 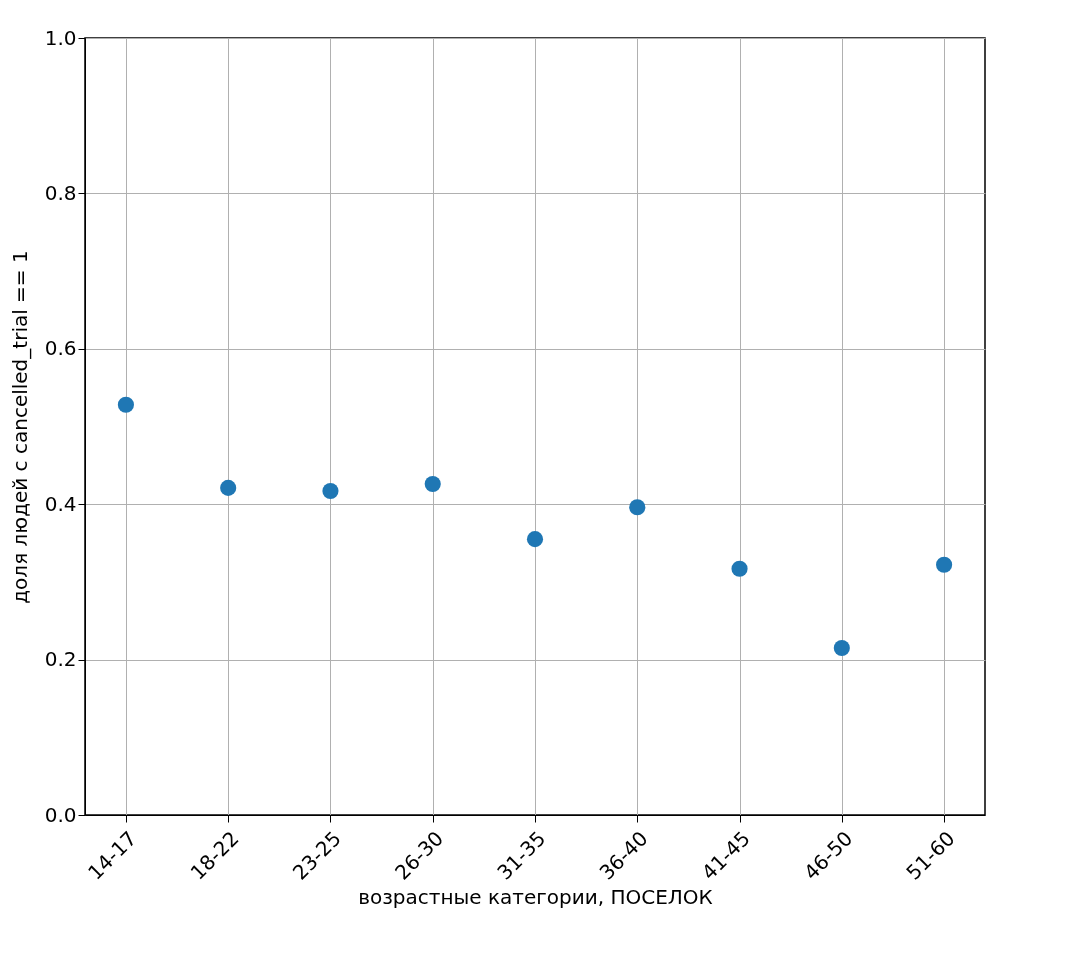 I want to click on y-tick-label: 1.0, so click(x=60, y=37).